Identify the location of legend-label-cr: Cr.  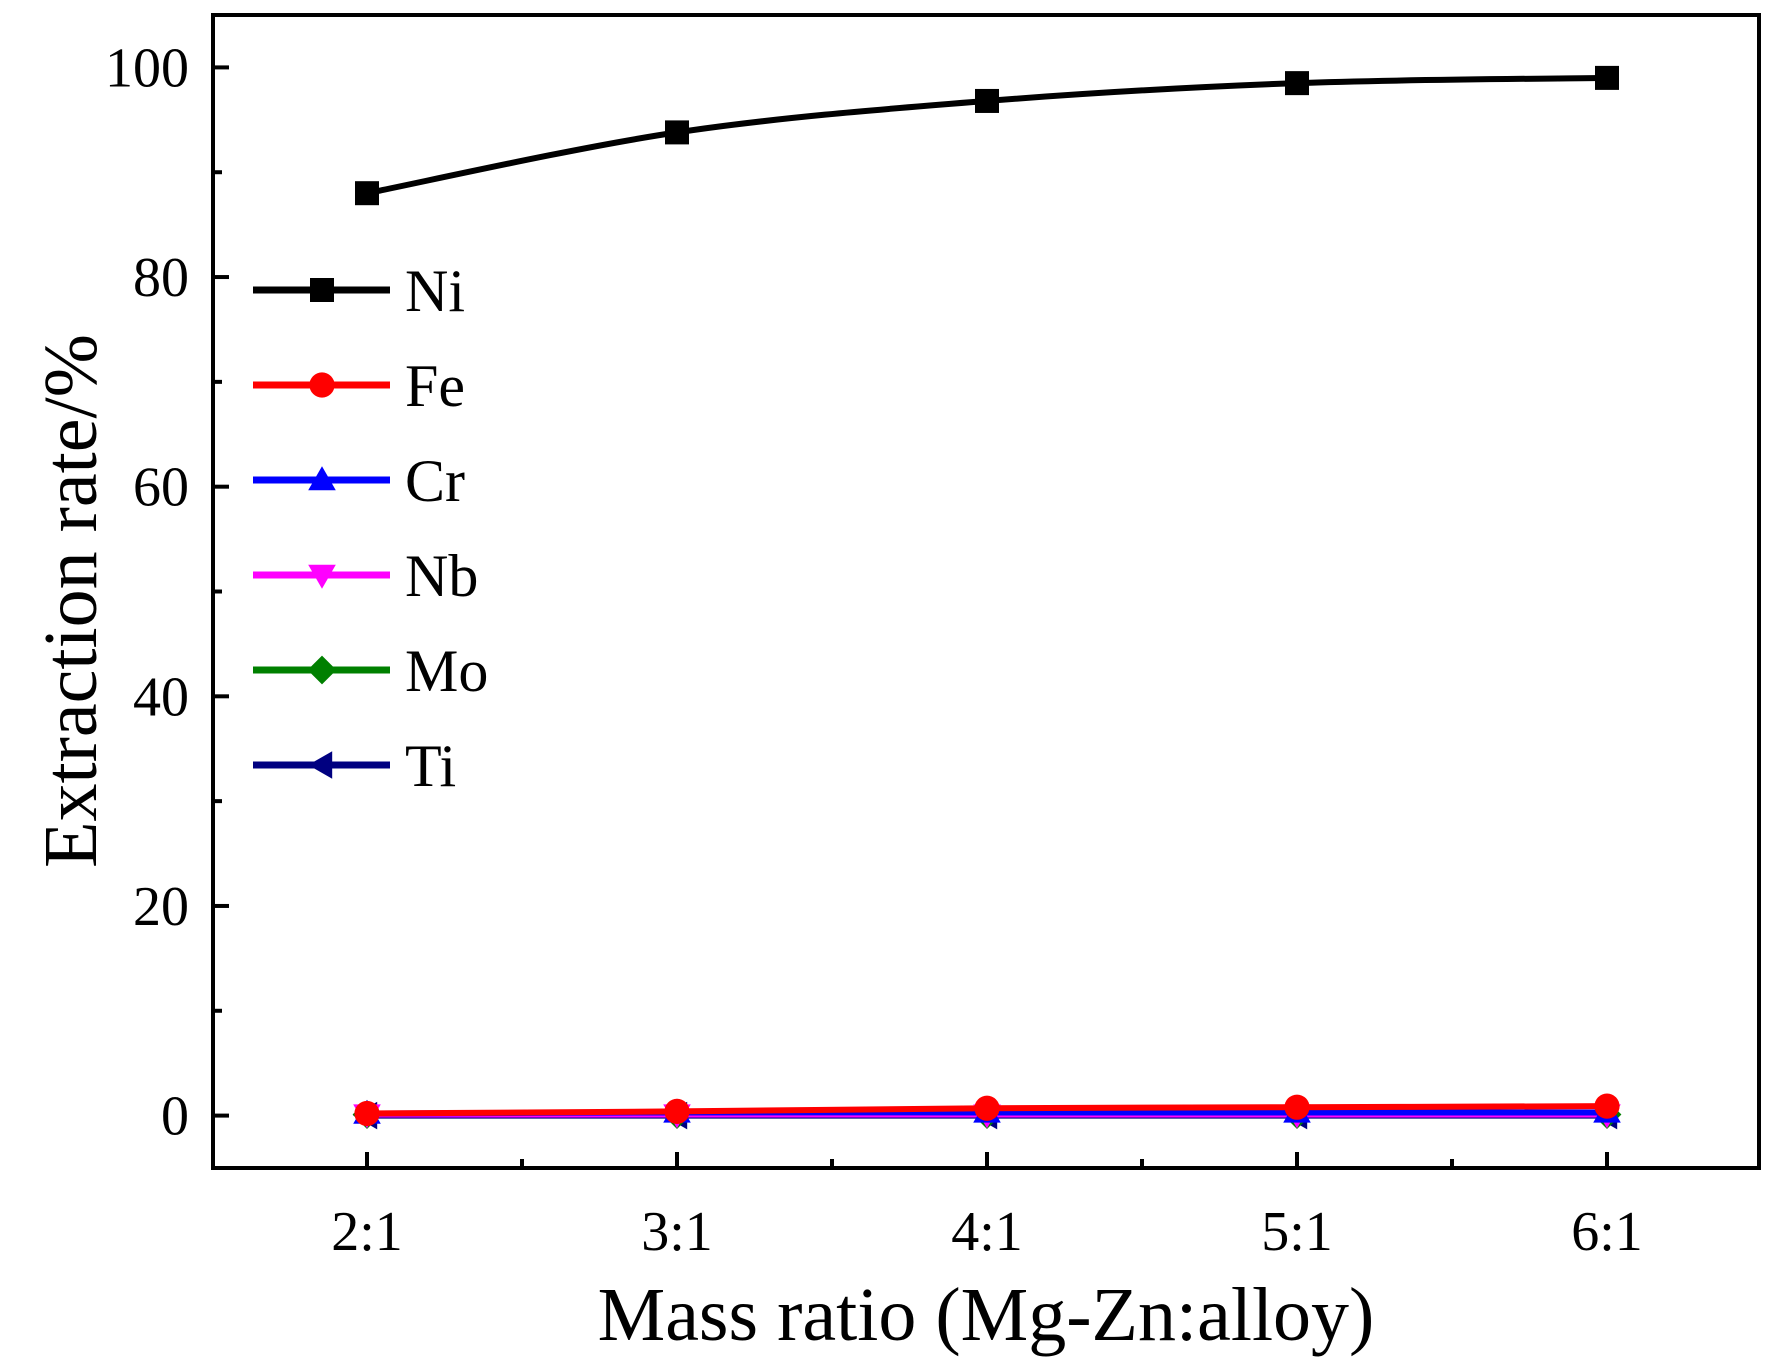
(435, 481).